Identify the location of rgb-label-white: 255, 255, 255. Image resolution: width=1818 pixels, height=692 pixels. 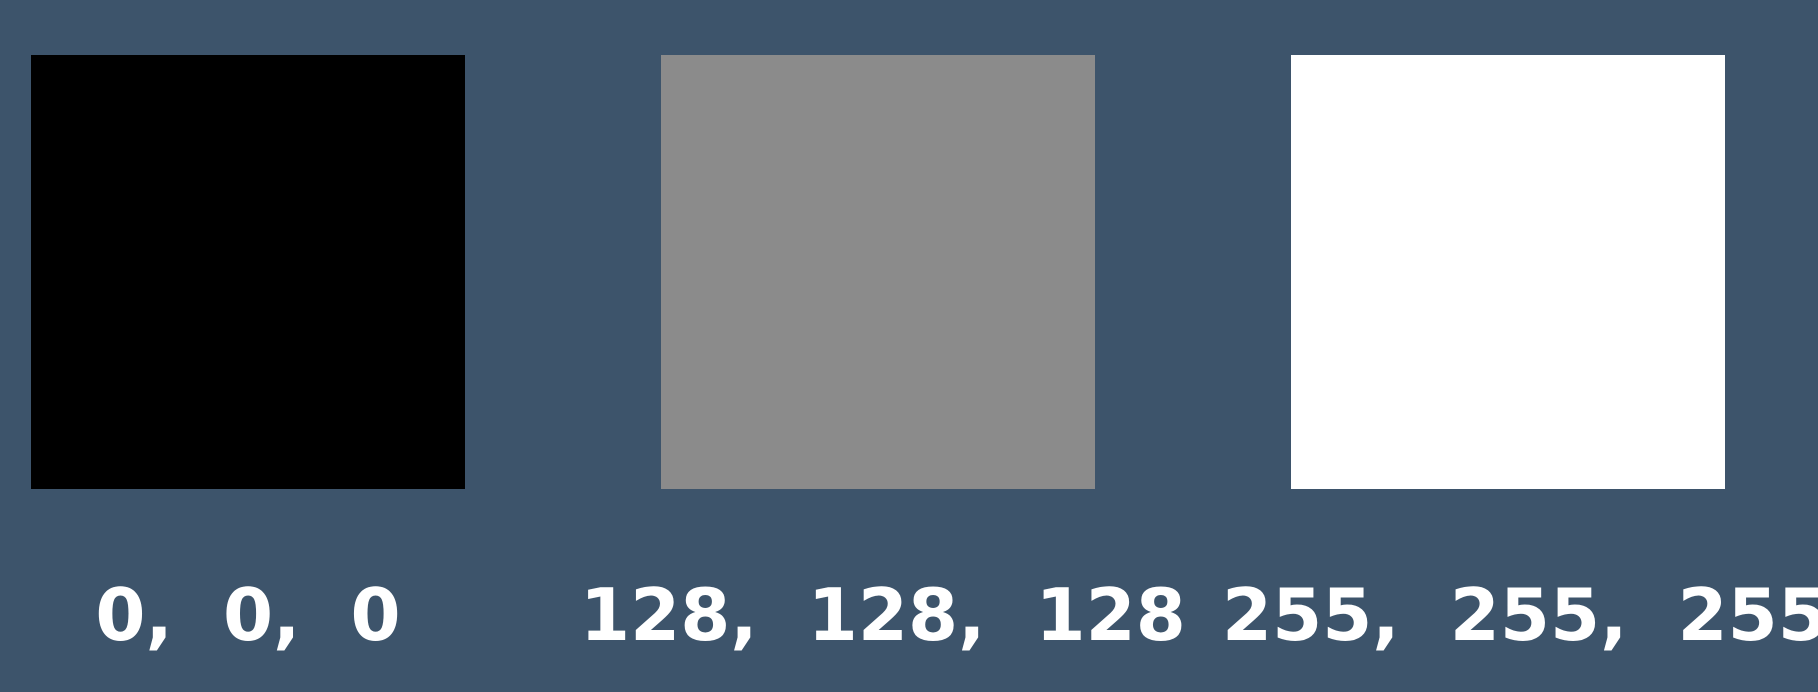
(1520, 615).